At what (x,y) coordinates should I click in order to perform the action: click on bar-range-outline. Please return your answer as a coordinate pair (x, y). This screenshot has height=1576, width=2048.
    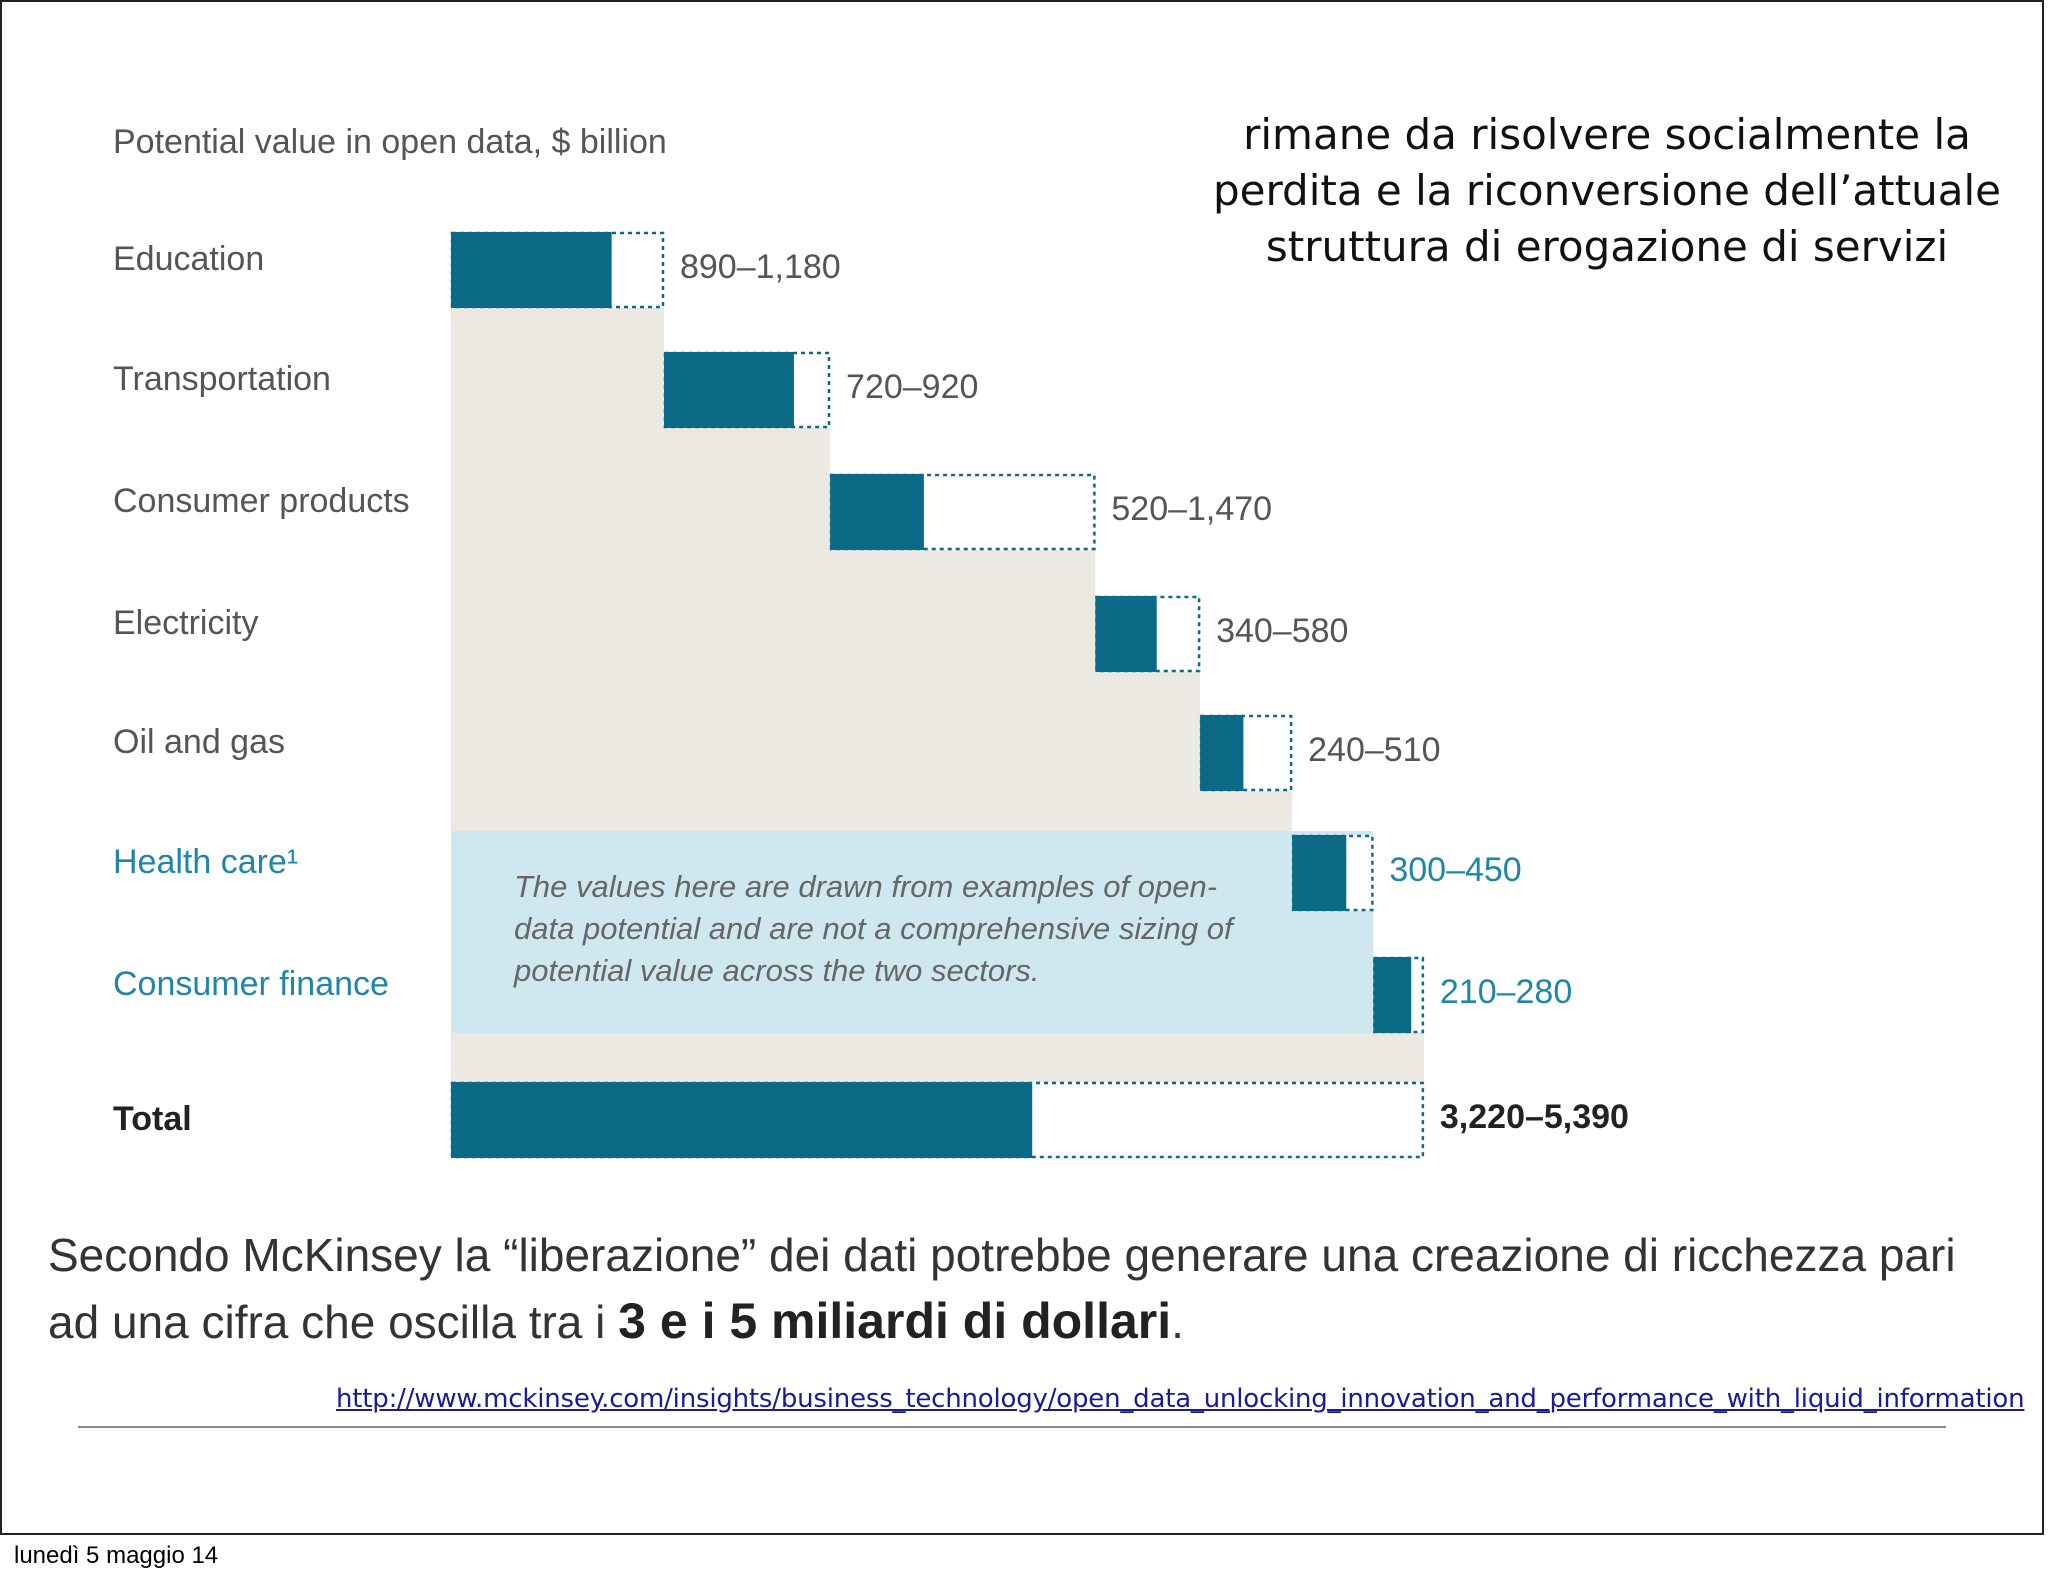
    Looking at the image, I should click on (962, 512).